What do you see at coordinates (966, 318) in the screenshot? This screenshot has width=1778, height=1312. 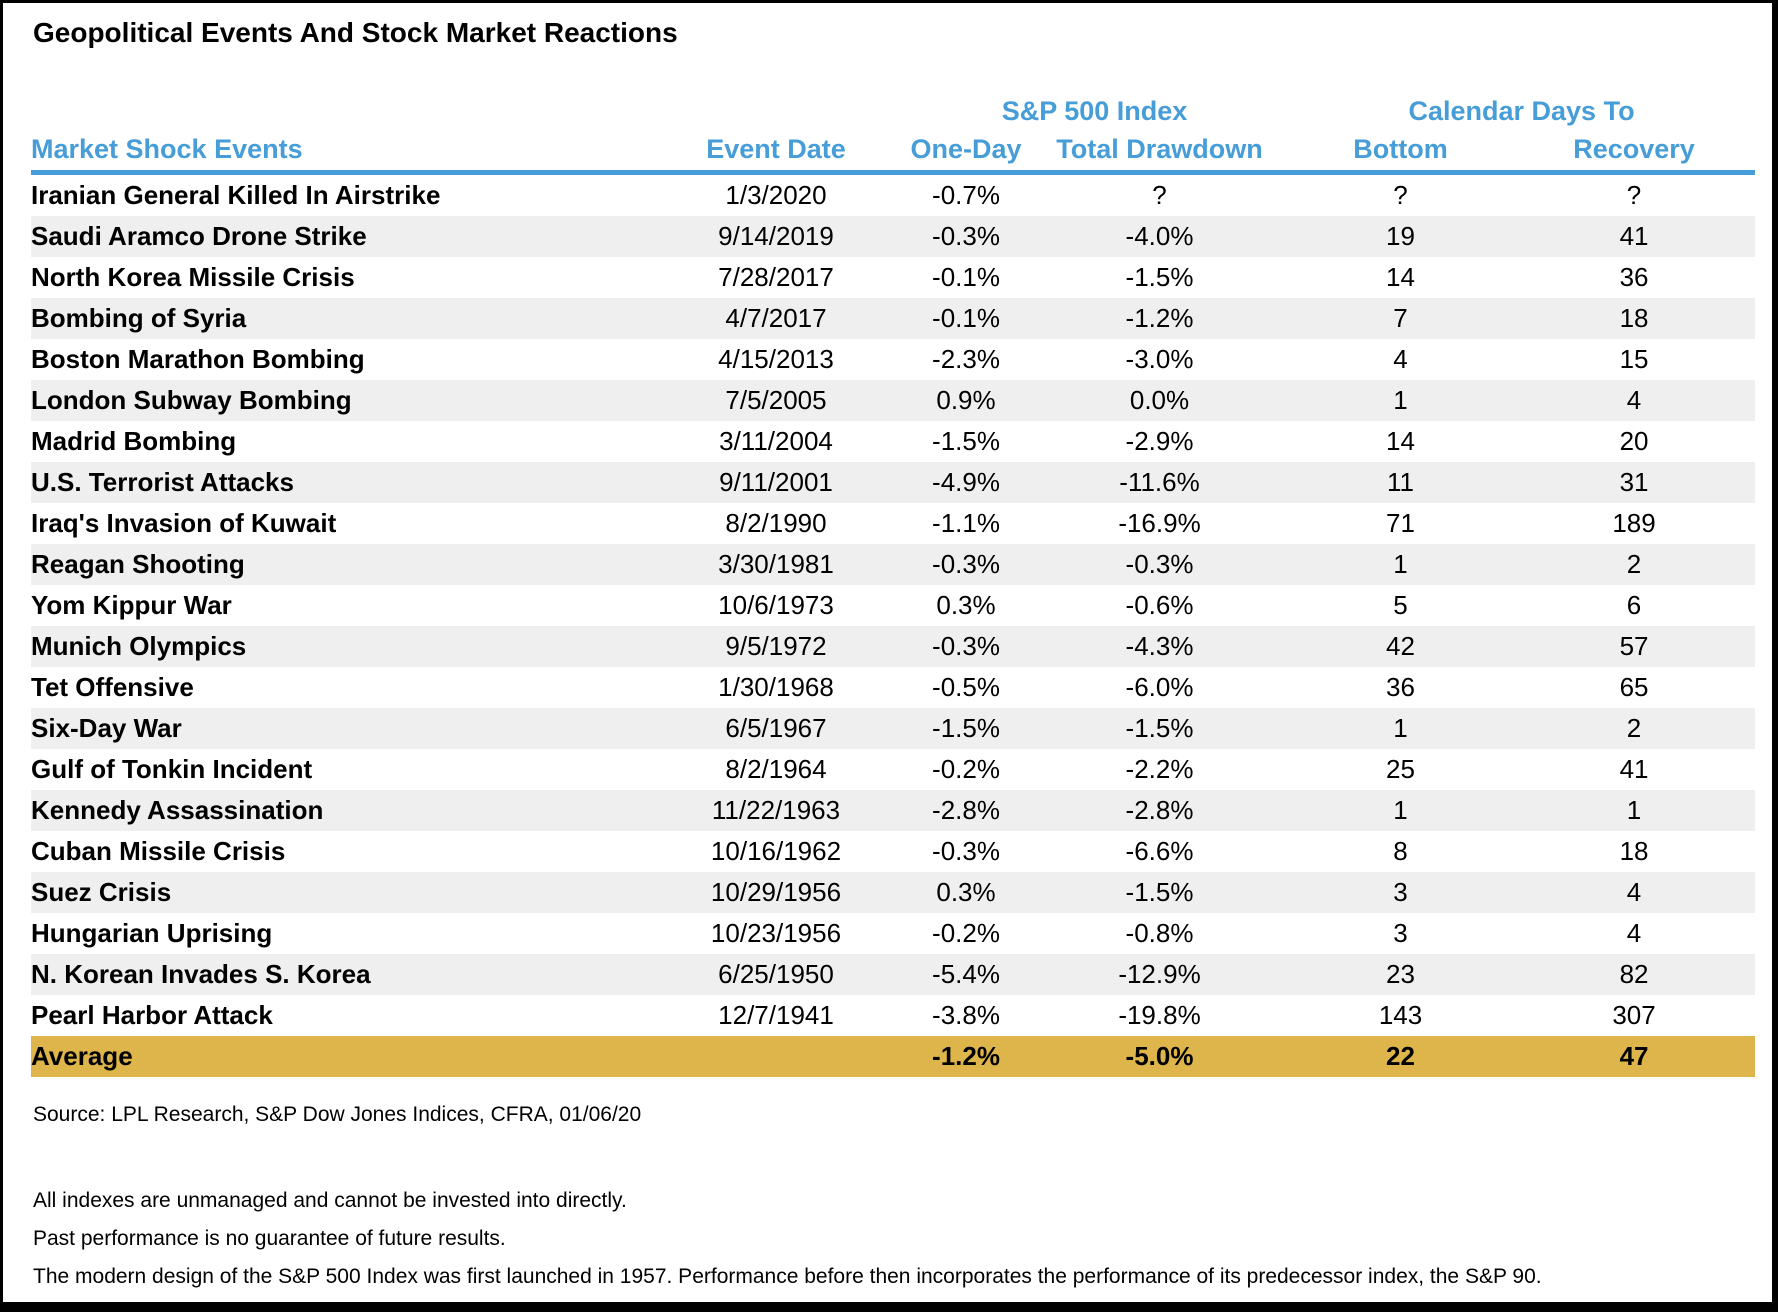 I see `one-day-cell: -0.1%` at bounding box center [966, 318].